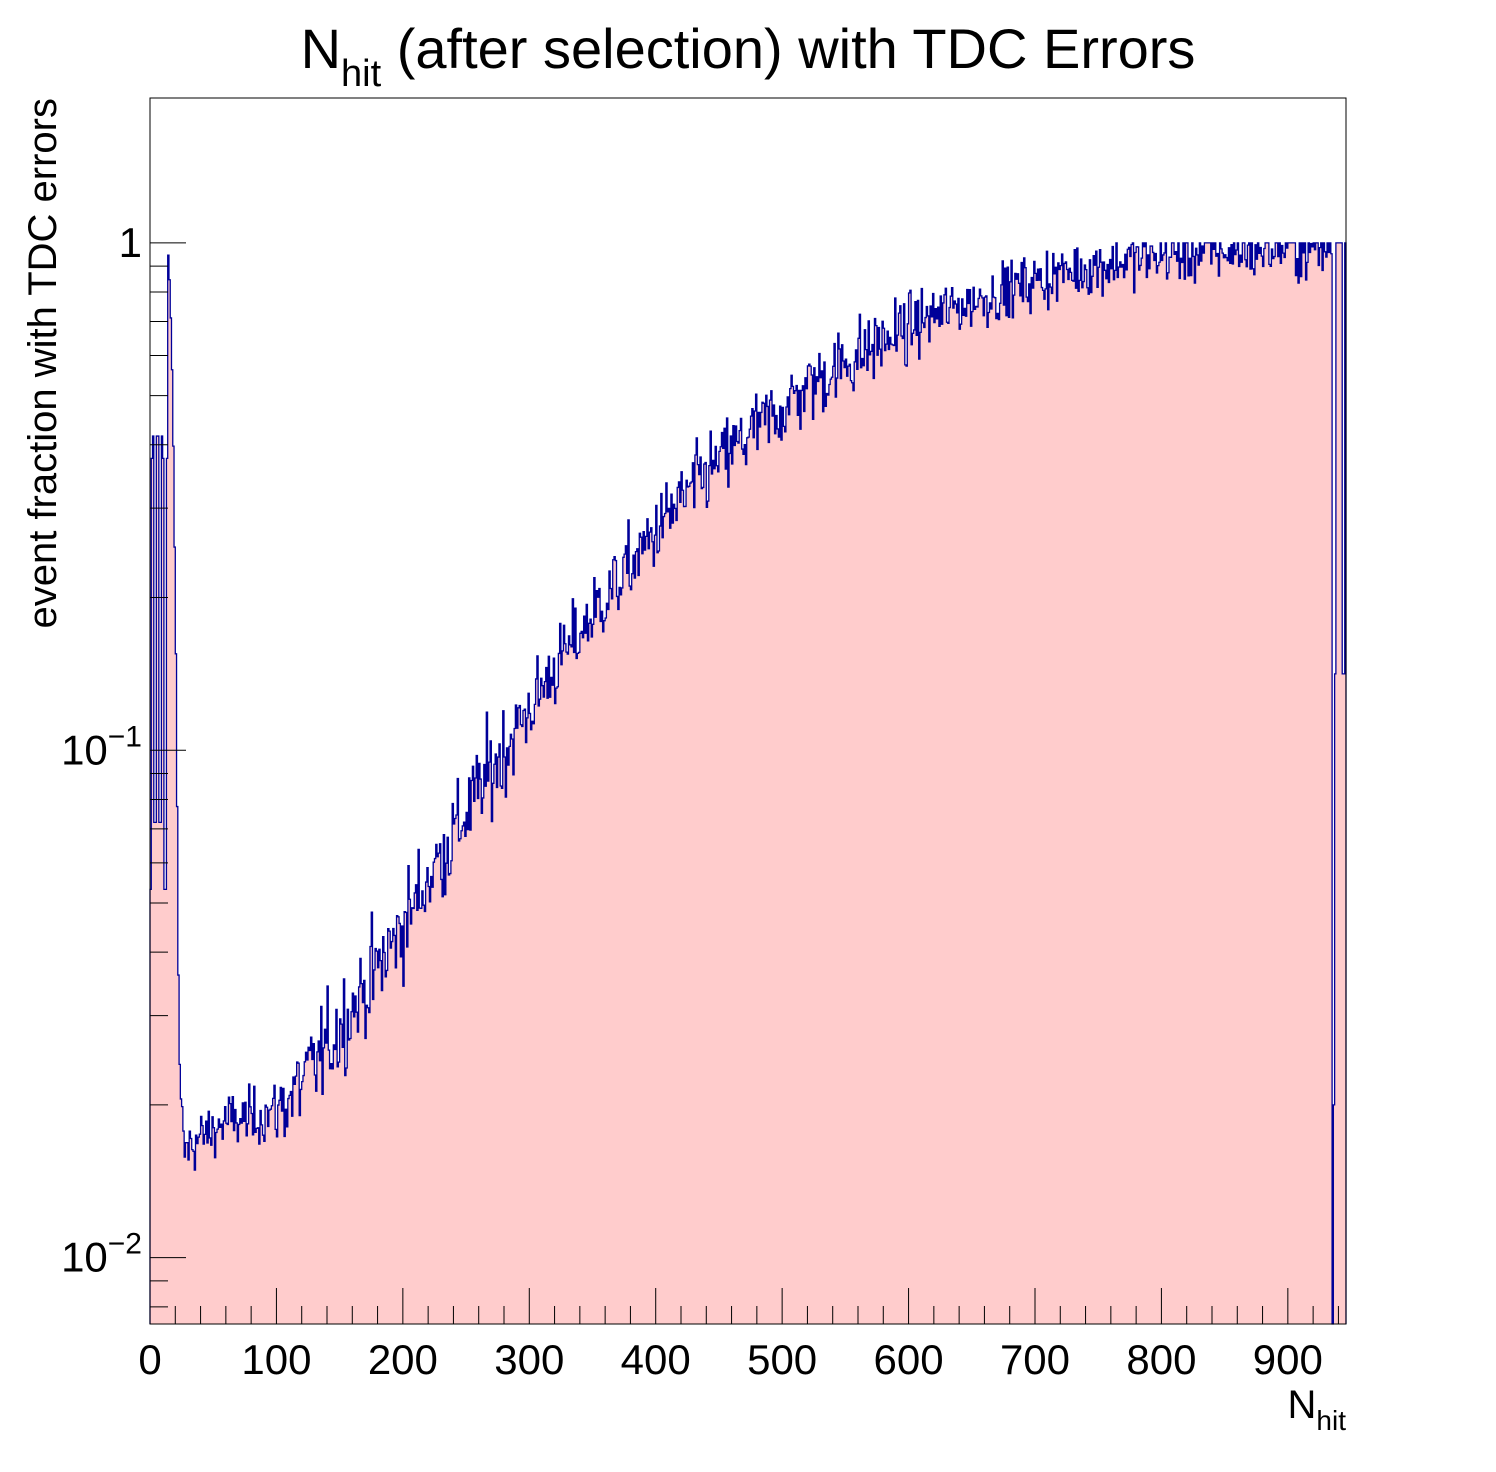 Image resolution: width=1496 pixels, height=1472 pixels. Describe the element at coordinates (1161, 1359) in the screenshot. I see `x-tick-label: 800` at that location.